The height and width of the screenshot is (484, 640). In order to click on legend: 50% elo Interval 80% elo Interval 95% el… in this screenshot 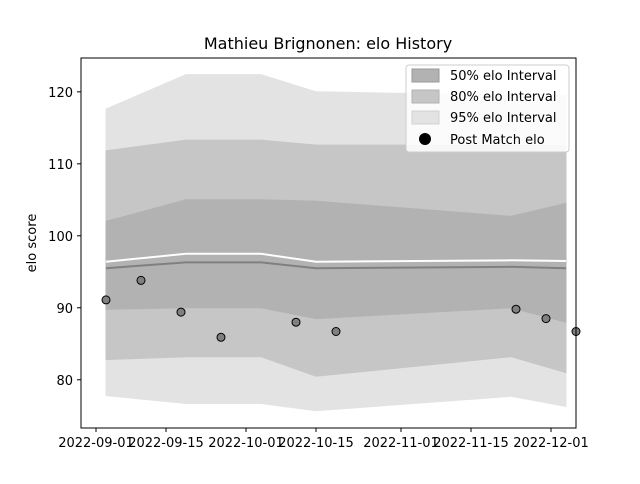, I will do `click(487, 108)`.